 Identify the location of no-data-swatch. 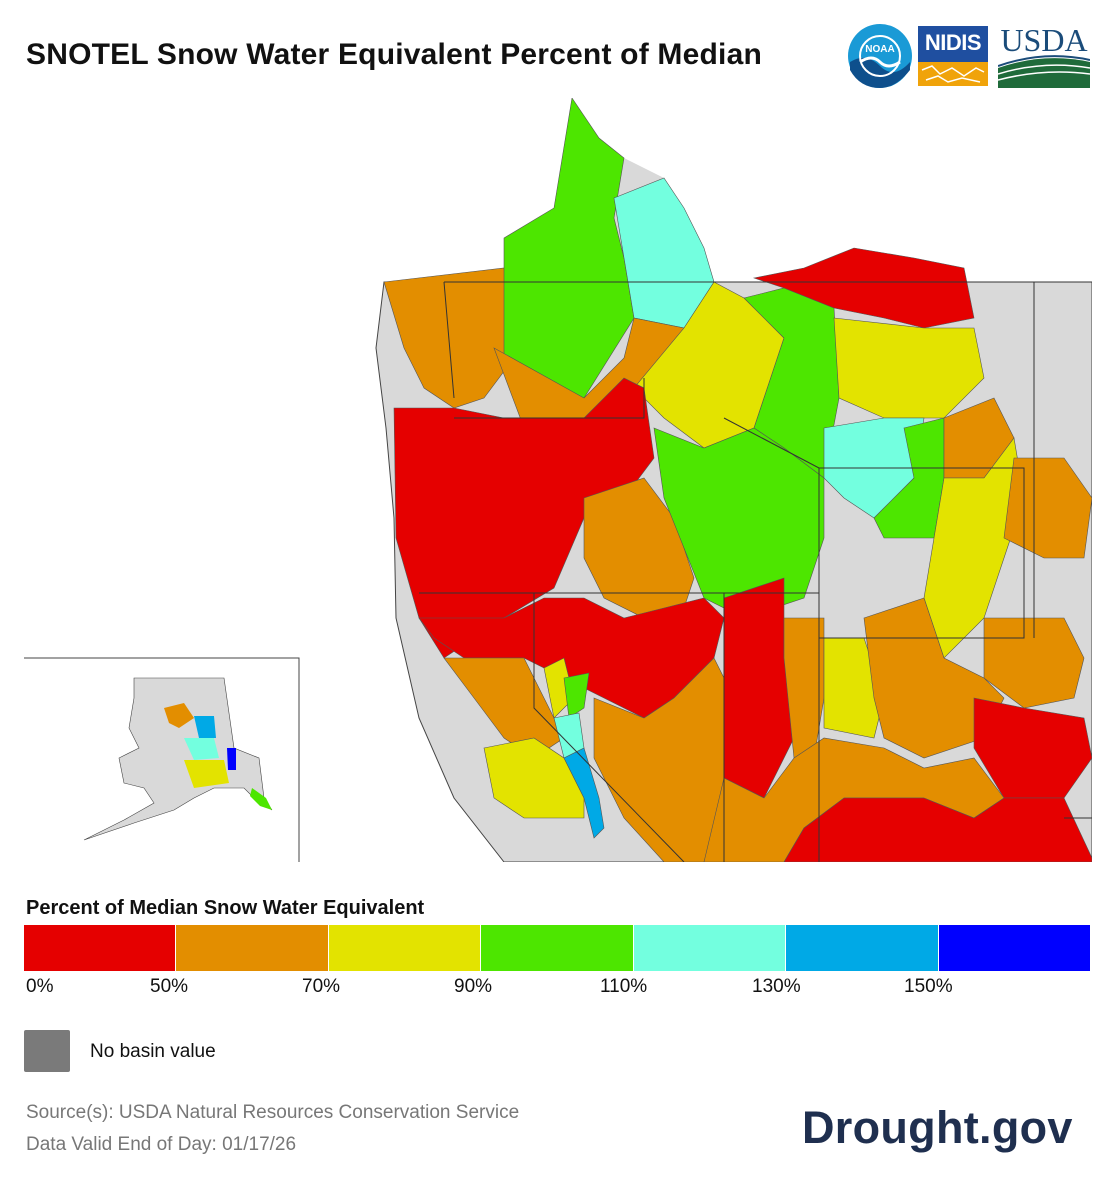
(47, 1051).